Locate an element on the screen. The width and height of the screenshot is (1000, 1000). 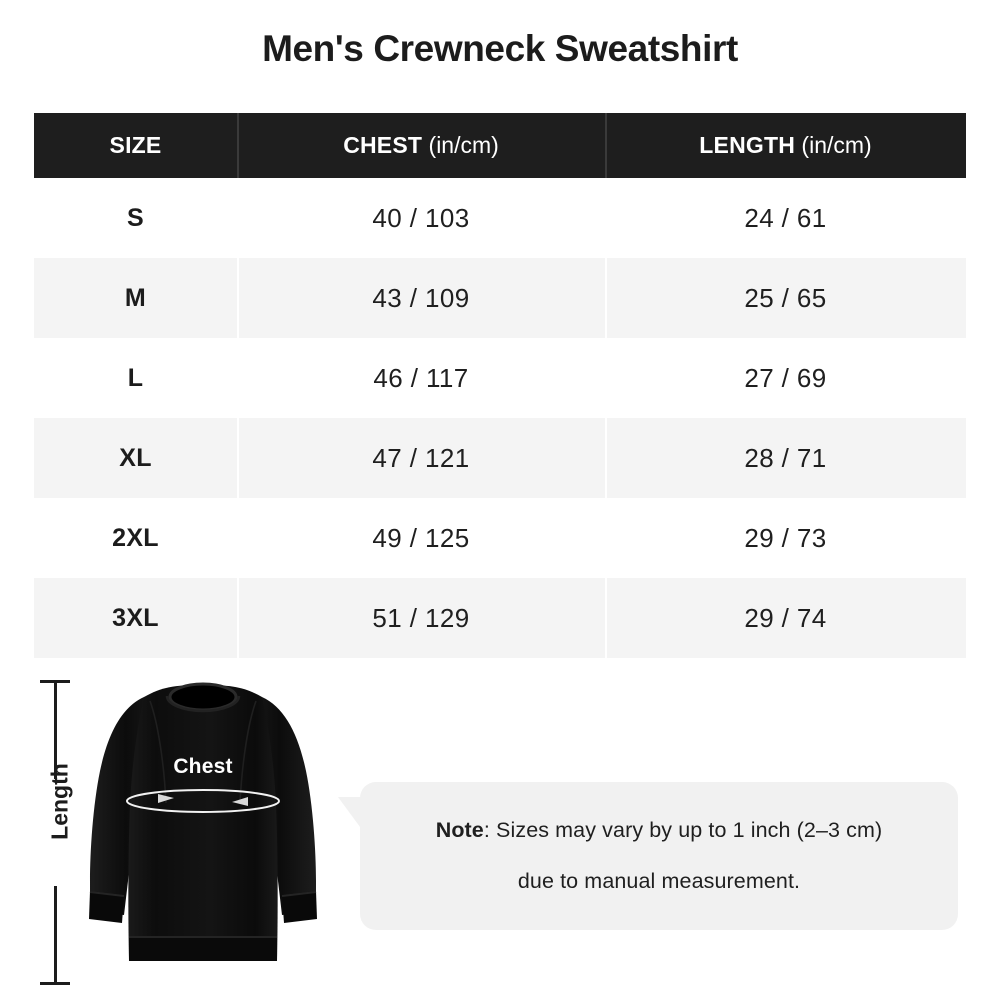
table-cell-length: 25 / 65 is located at coordinates (785, 298).